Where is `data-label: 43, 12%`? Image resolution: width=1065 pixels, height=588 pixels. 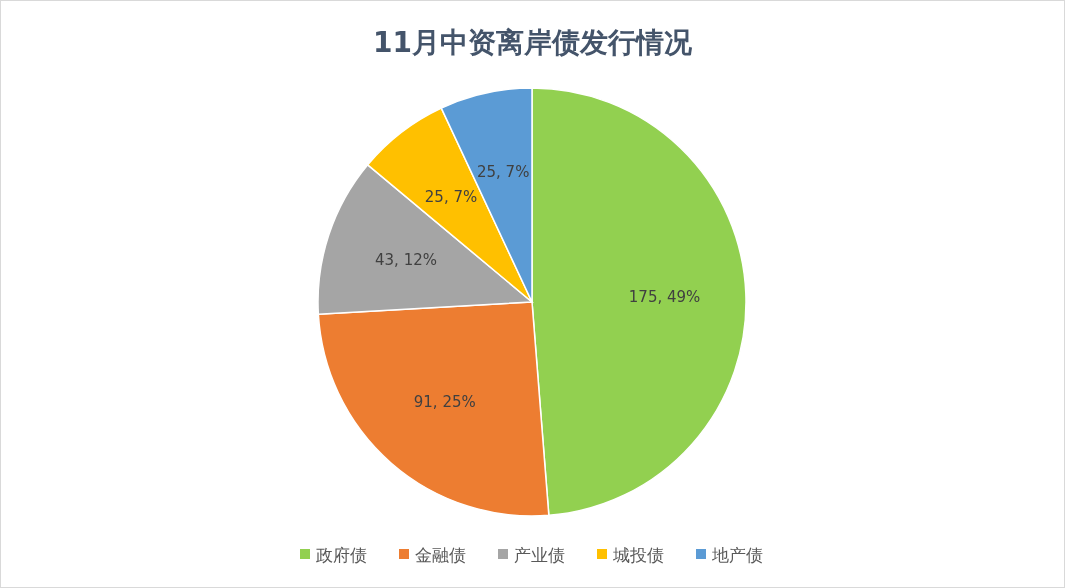
data-label: 43, 12% is located at coordinates (406, 260).